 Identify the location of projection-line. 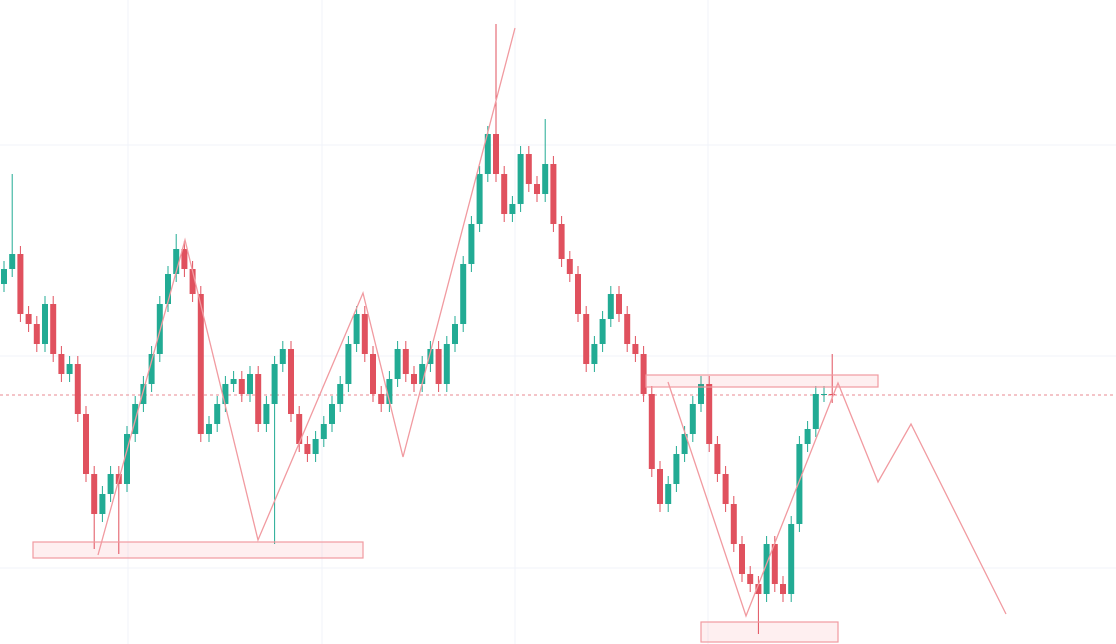
(837, 499).